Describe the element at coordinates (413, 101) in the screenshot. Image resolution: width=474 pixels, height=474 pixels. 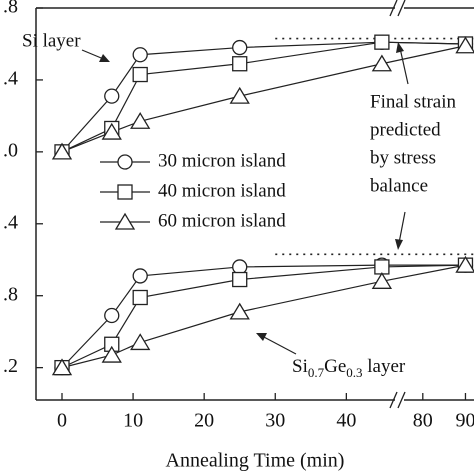
I see `annotation: Final strain` at that location.